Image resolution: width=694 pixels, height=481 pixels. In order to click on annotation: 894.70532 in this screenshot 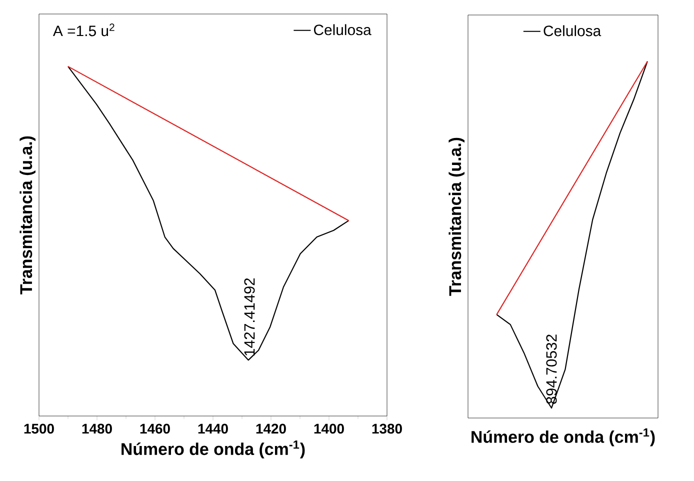, I will do `click(551, 369)`.